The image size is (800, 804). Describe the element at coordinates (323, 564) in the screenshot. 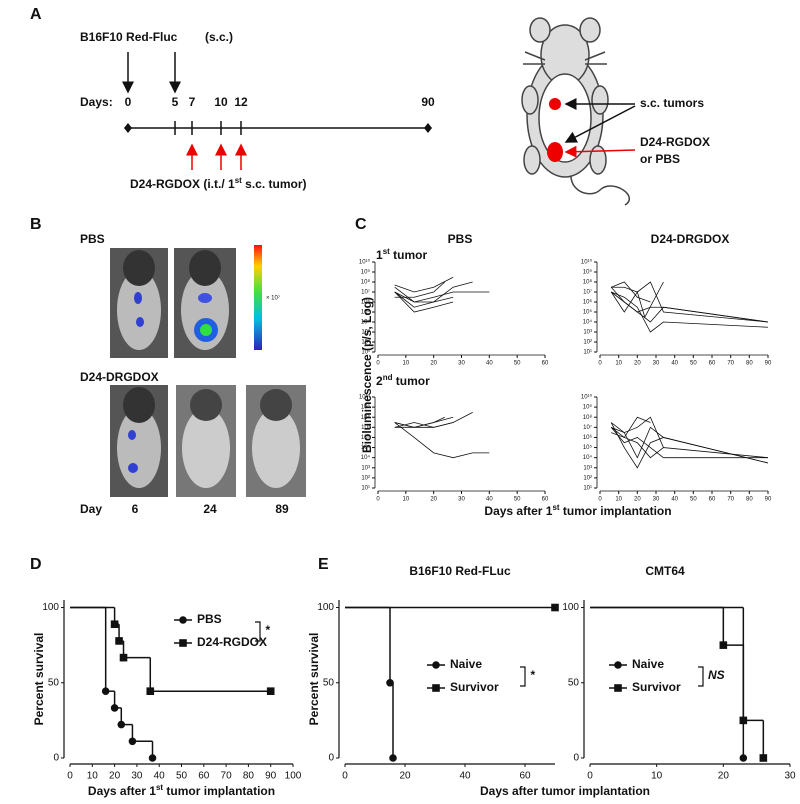

I see `panel-label: E` at that location.